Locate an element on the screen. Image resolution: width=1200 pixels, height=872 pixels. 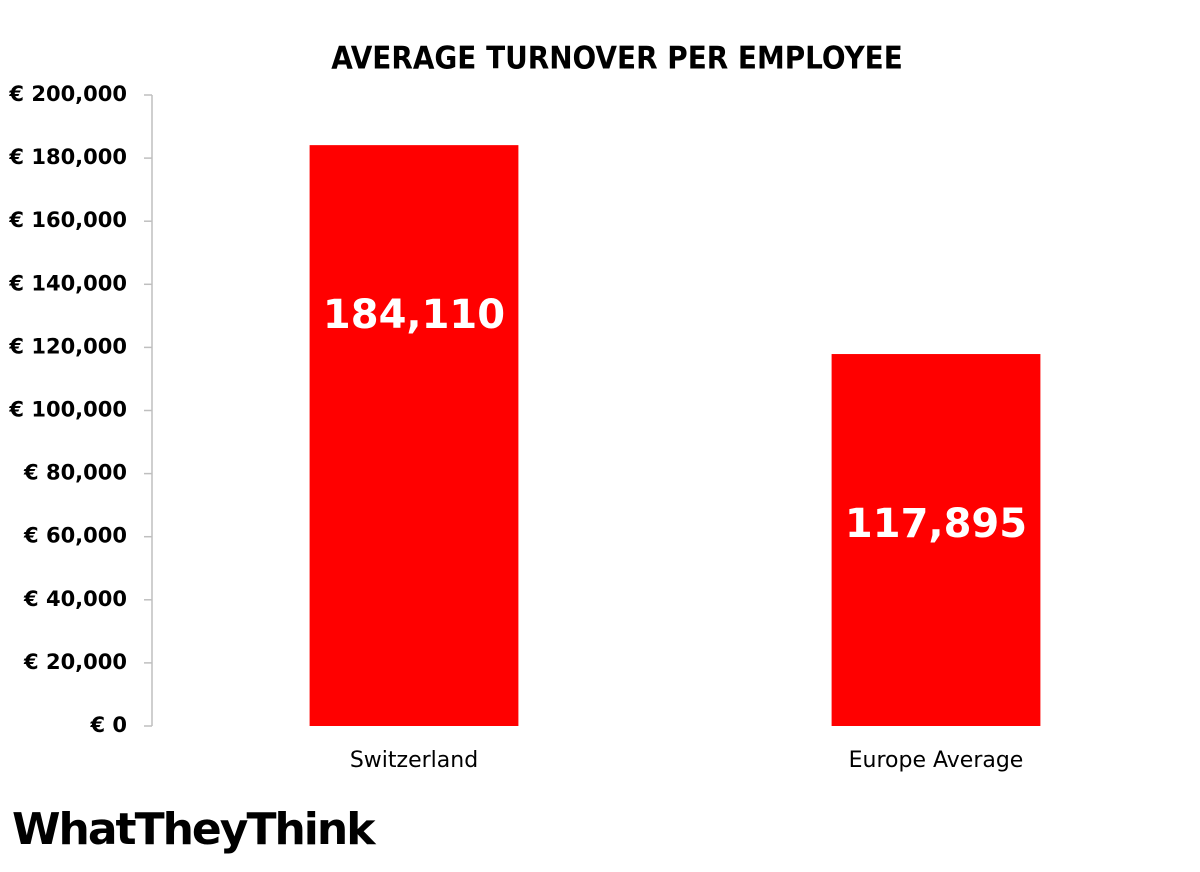
y-tick-label: € 100,000 is located at coordinates (67, 410).